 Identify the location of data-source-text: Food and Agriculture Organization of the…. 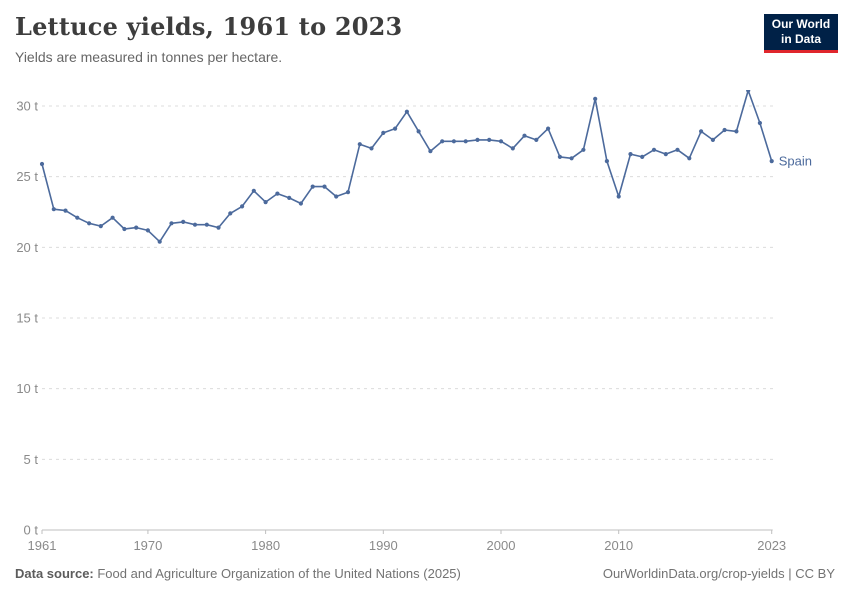
(277, 573).